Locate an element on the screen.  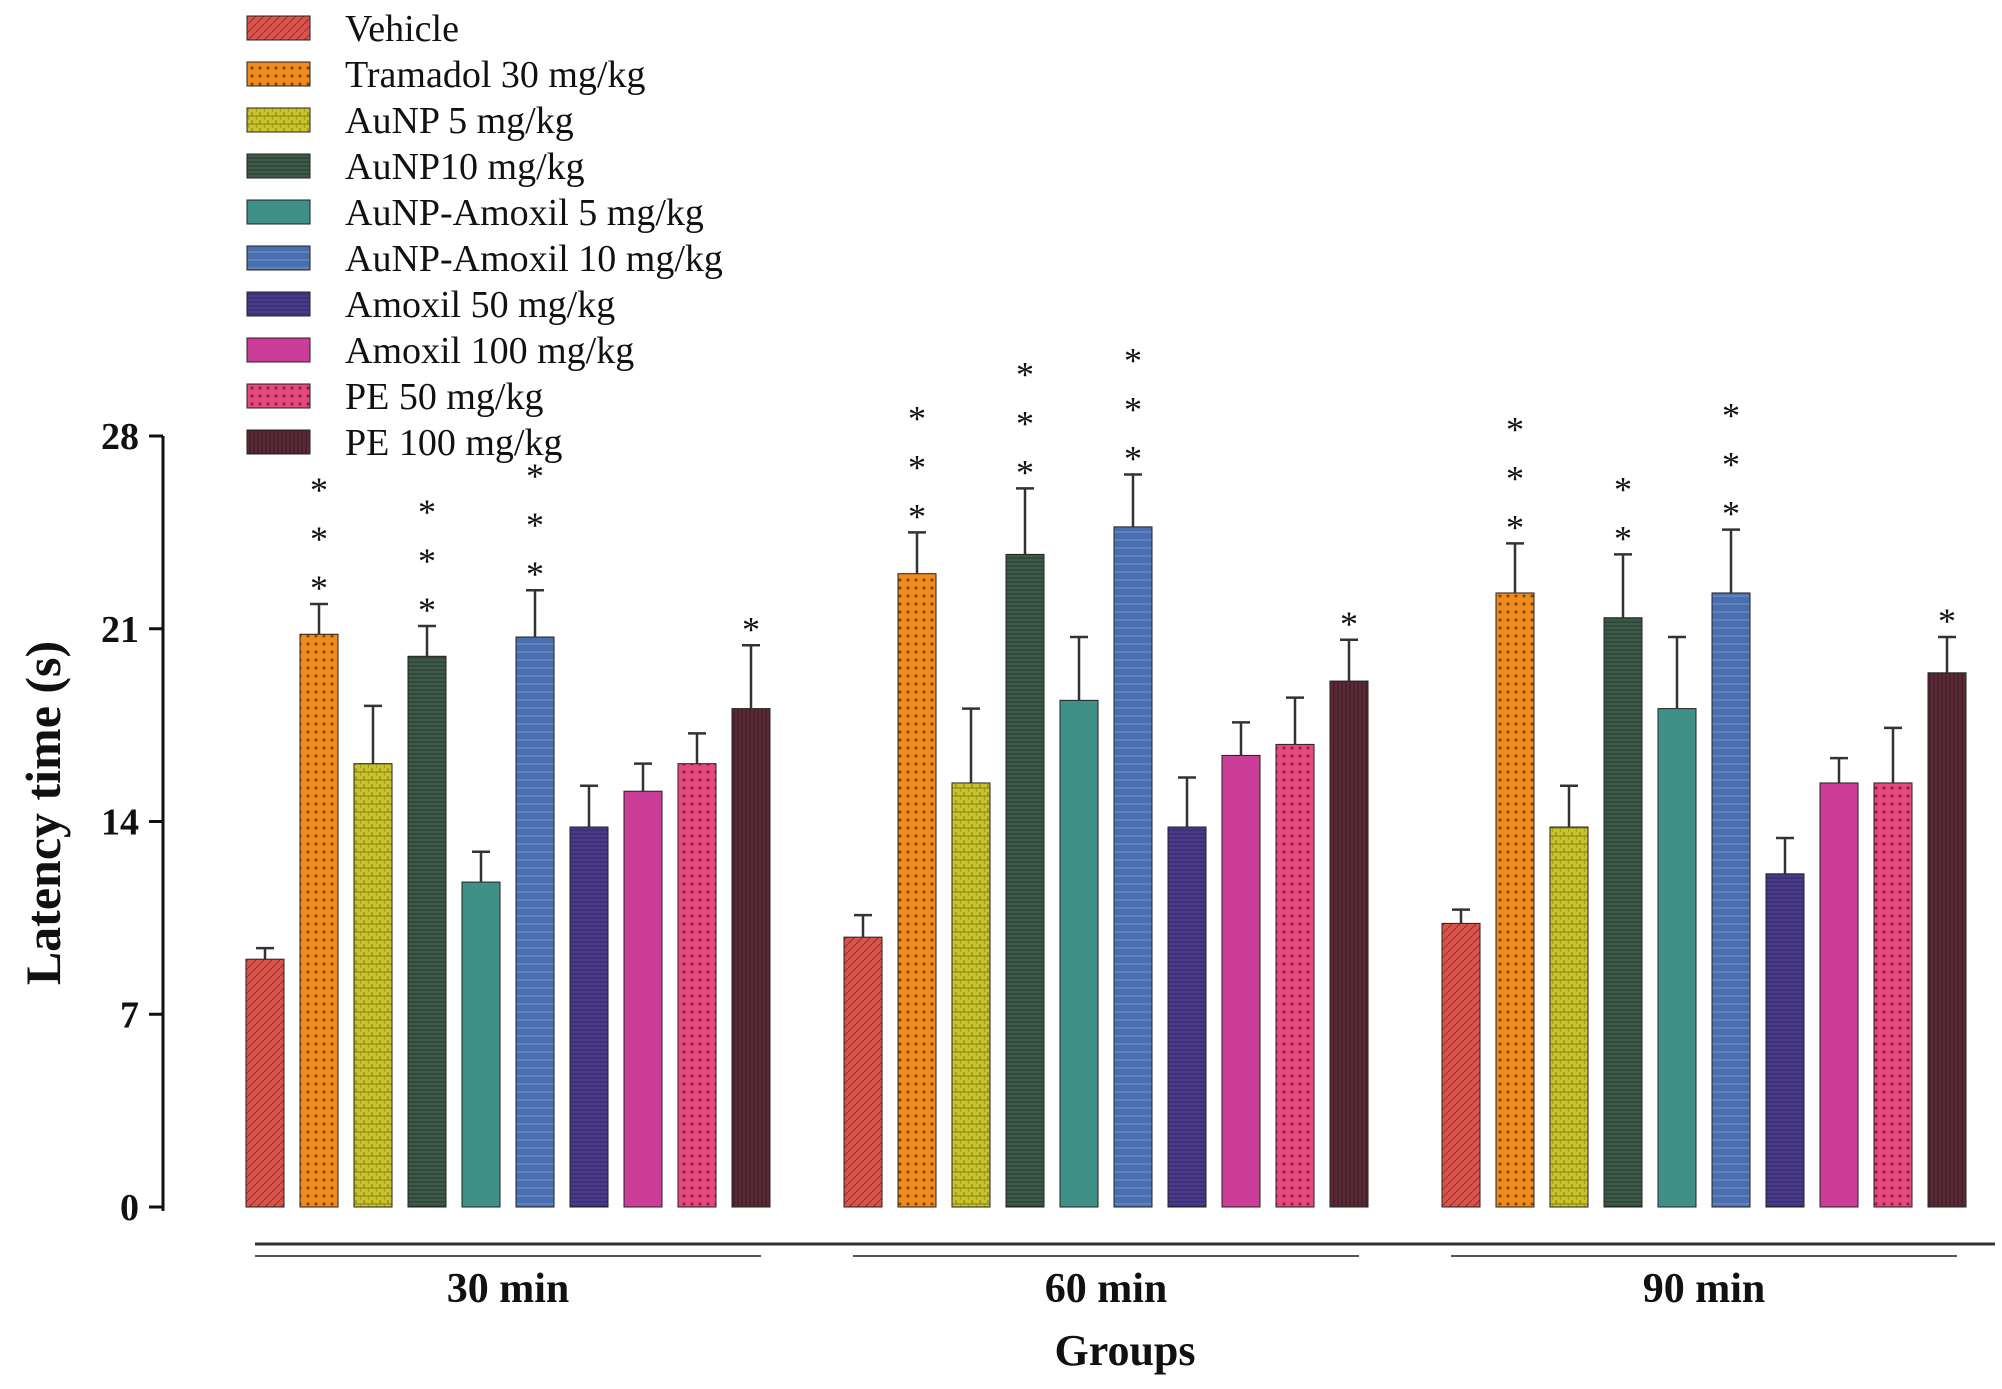
legend-label: AuNP10 mg/kg is located at coordinates (465, 167).